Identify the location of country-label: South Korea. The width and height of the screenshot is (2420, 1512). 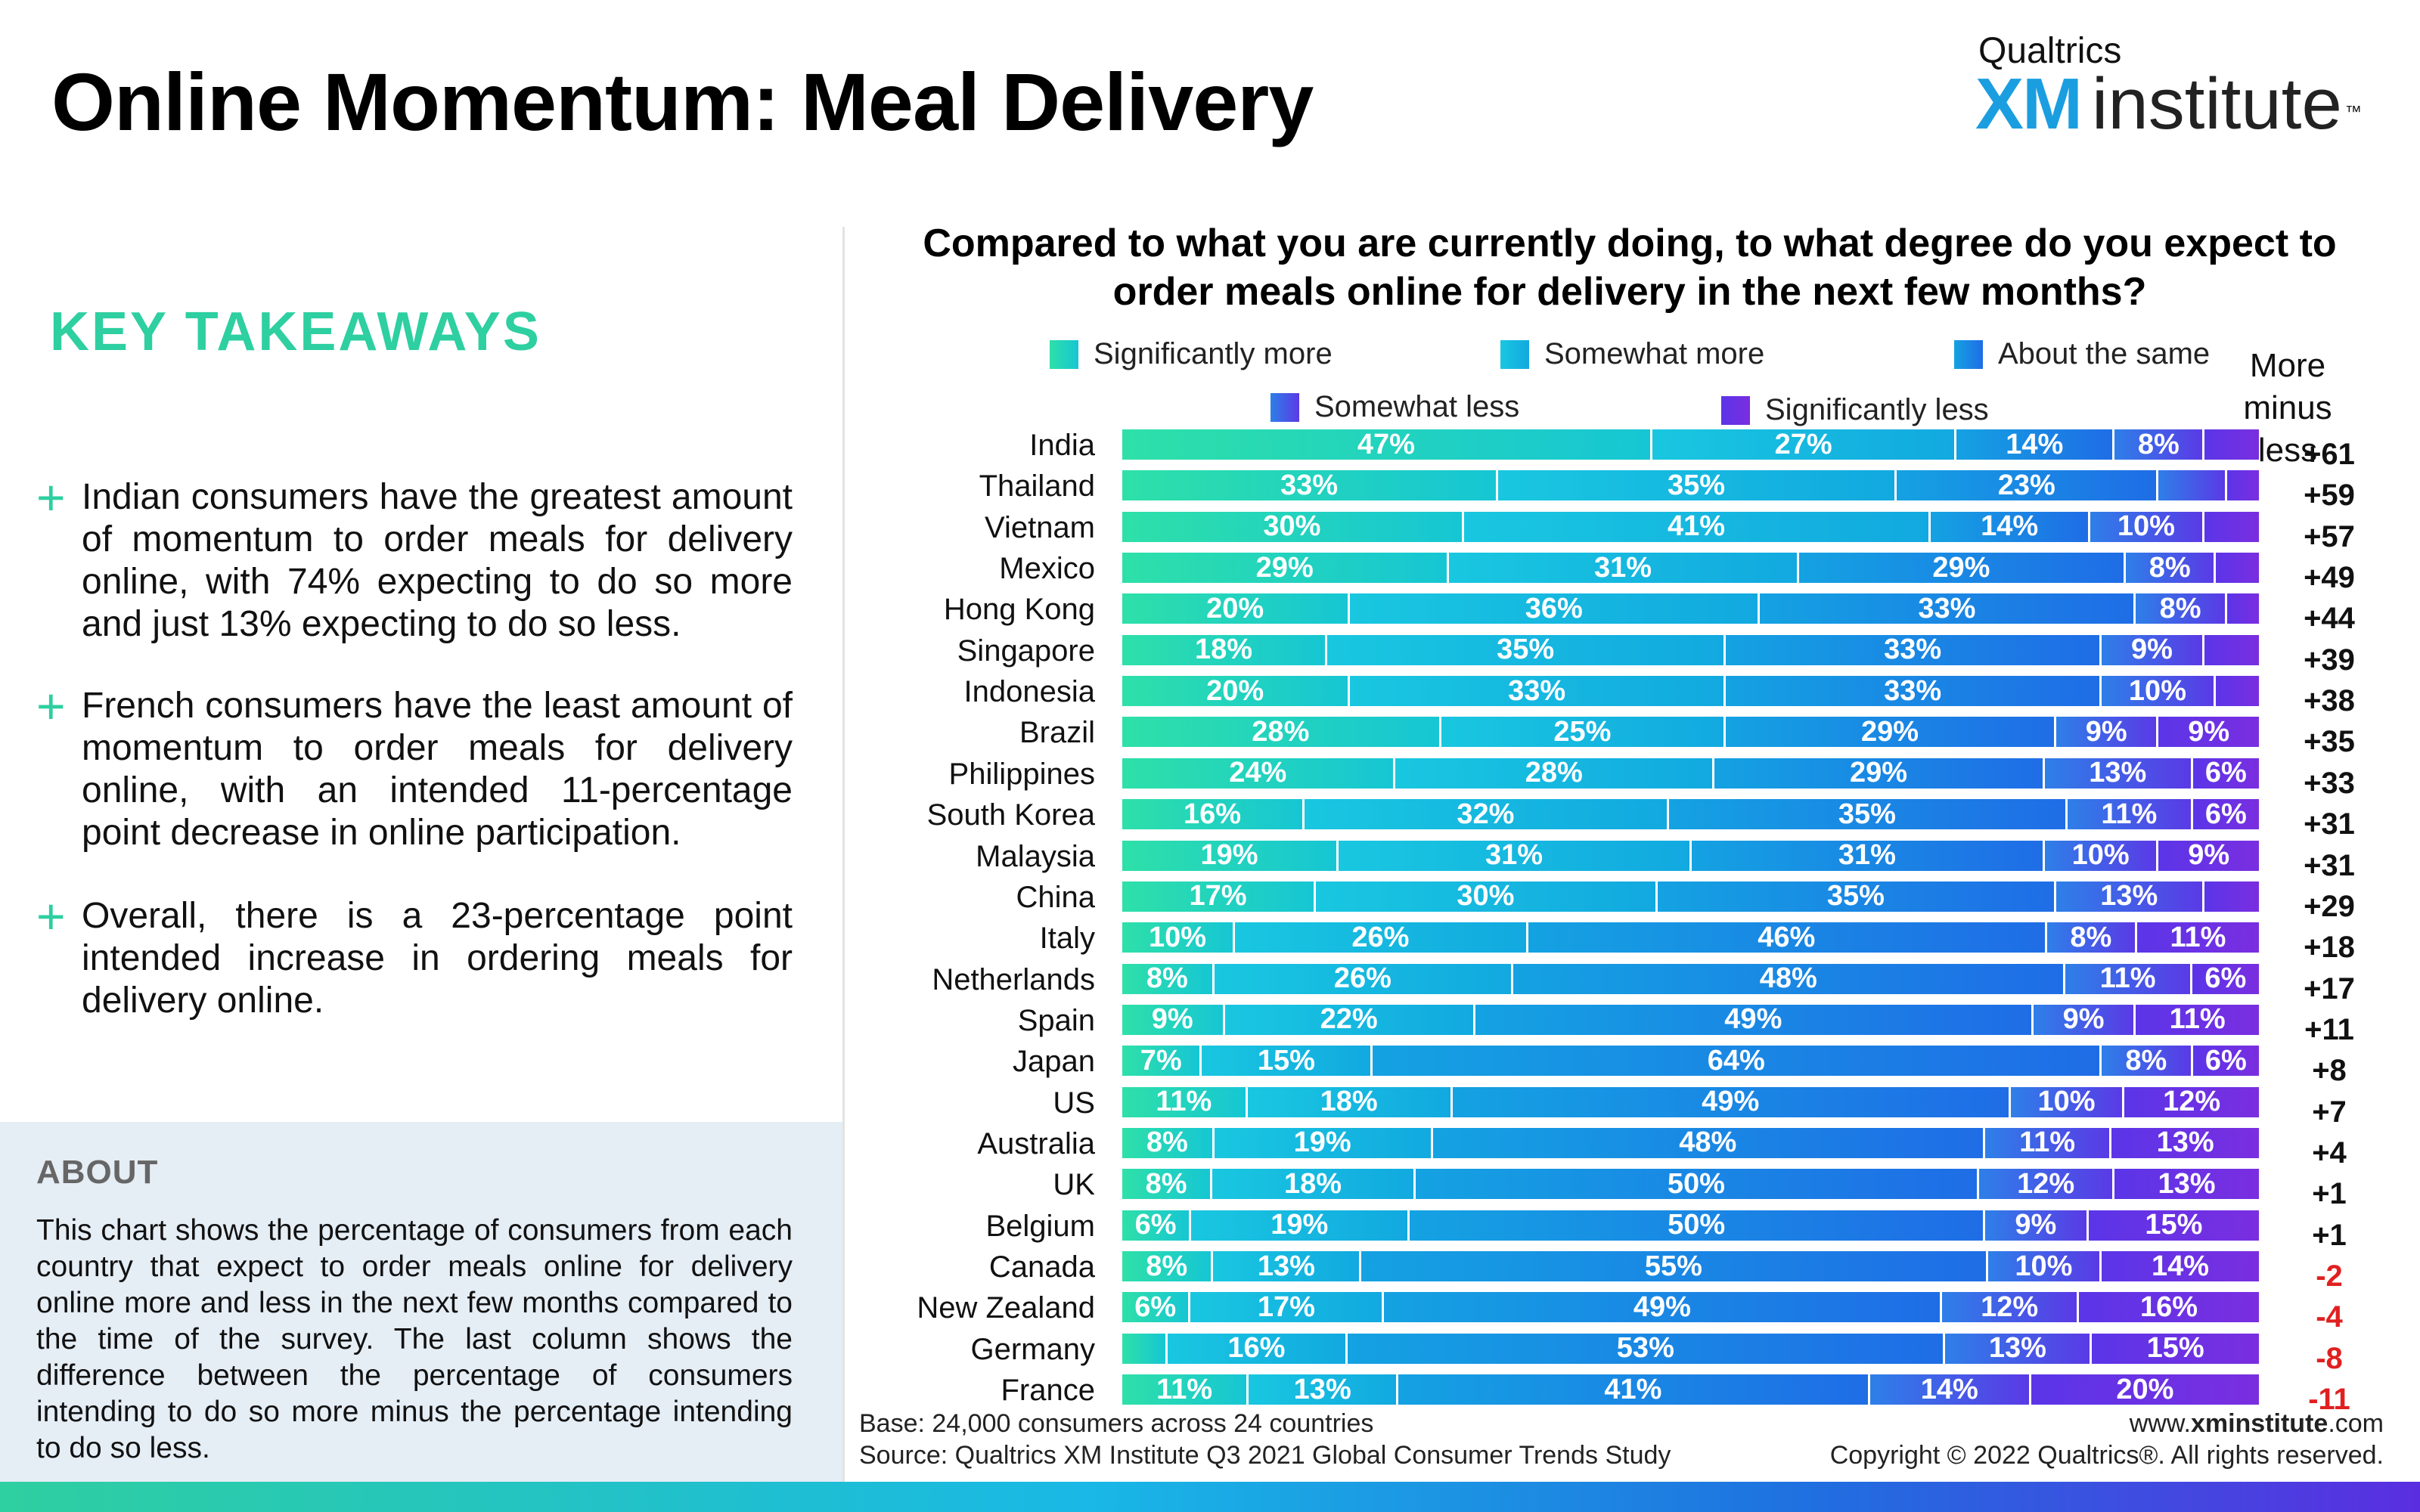
(1011, 815).